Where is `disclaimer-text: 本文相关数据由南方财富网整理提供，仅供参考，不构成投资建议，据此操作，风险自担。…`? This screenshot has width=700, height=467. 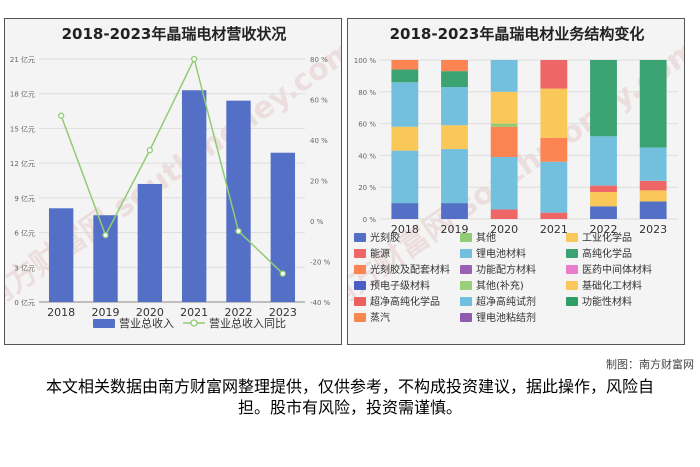 disclaimer-text: 本文相关数据由南方财富网整理提供，仅供参考，不构成投资建议，据此操作，风险自担。… is located at coordinates (349, 397).